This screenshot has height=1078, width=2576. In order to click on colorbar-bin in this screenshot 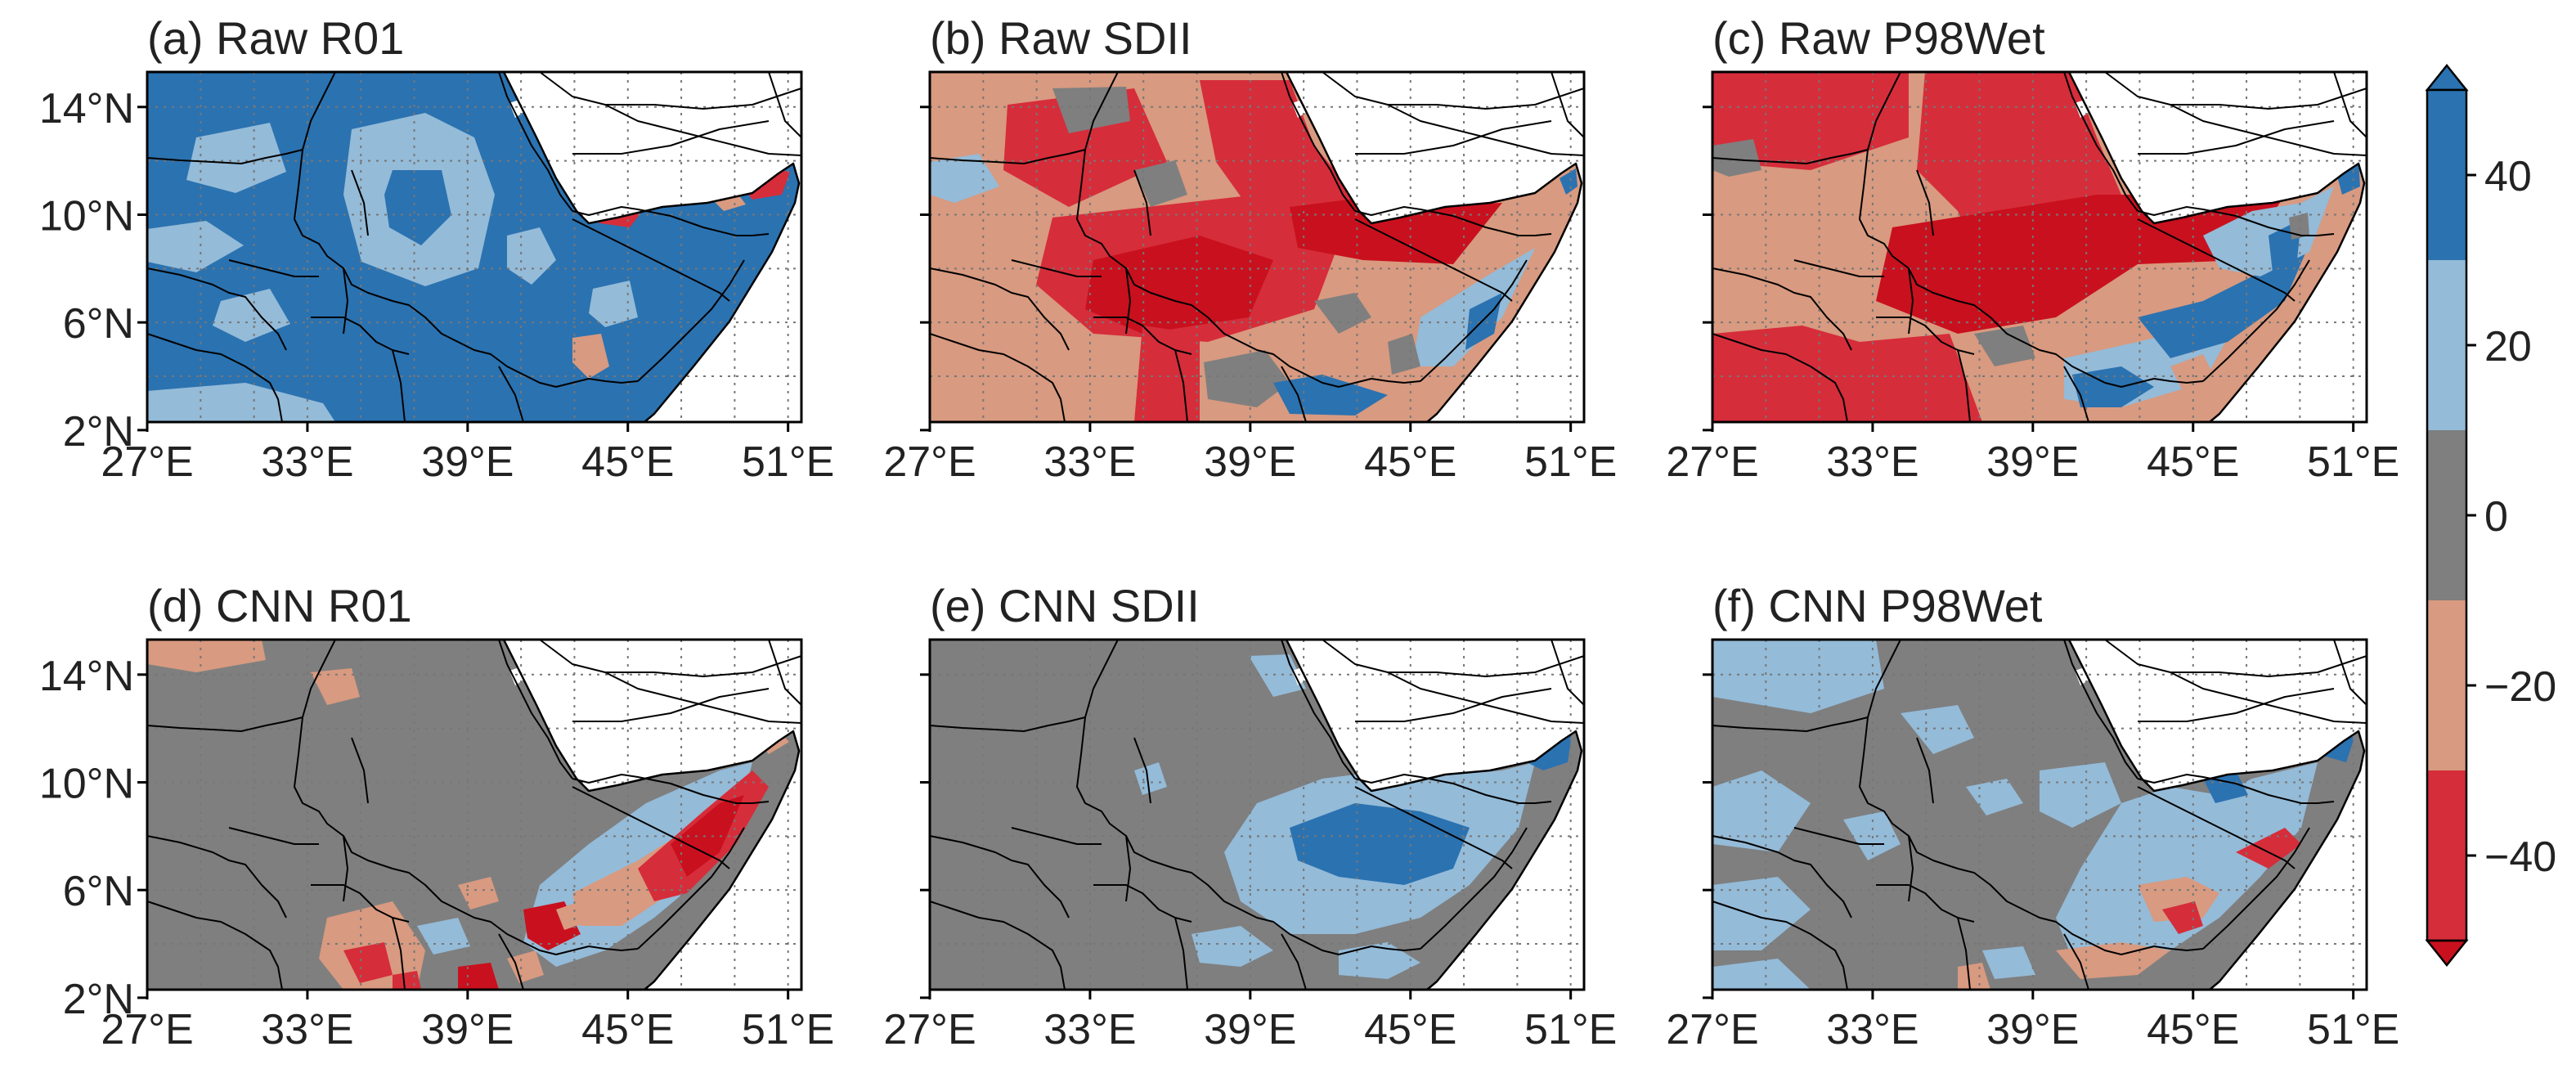, I will do `click(2446, 515)`.